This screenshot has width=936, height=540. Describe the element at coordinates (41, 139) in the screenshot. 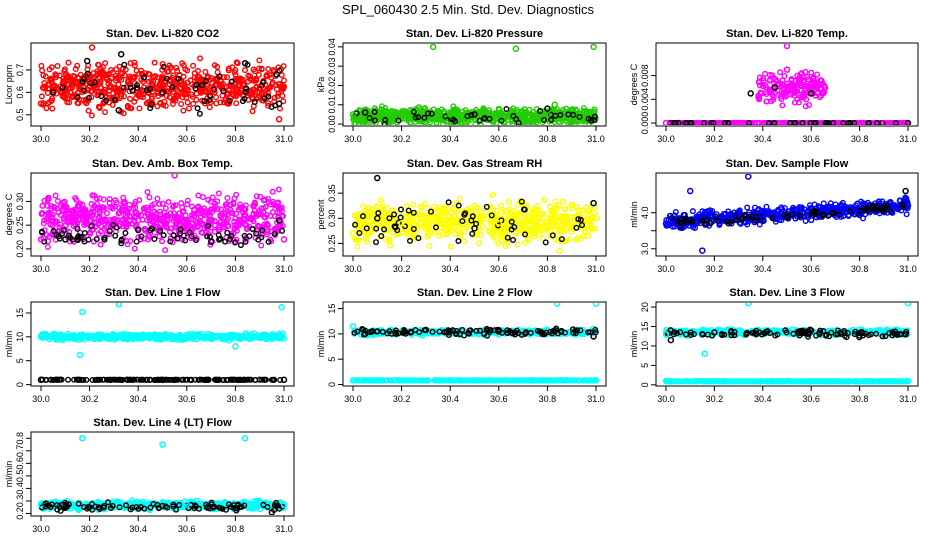

I see `x-tick-label: 30.0` at that location.